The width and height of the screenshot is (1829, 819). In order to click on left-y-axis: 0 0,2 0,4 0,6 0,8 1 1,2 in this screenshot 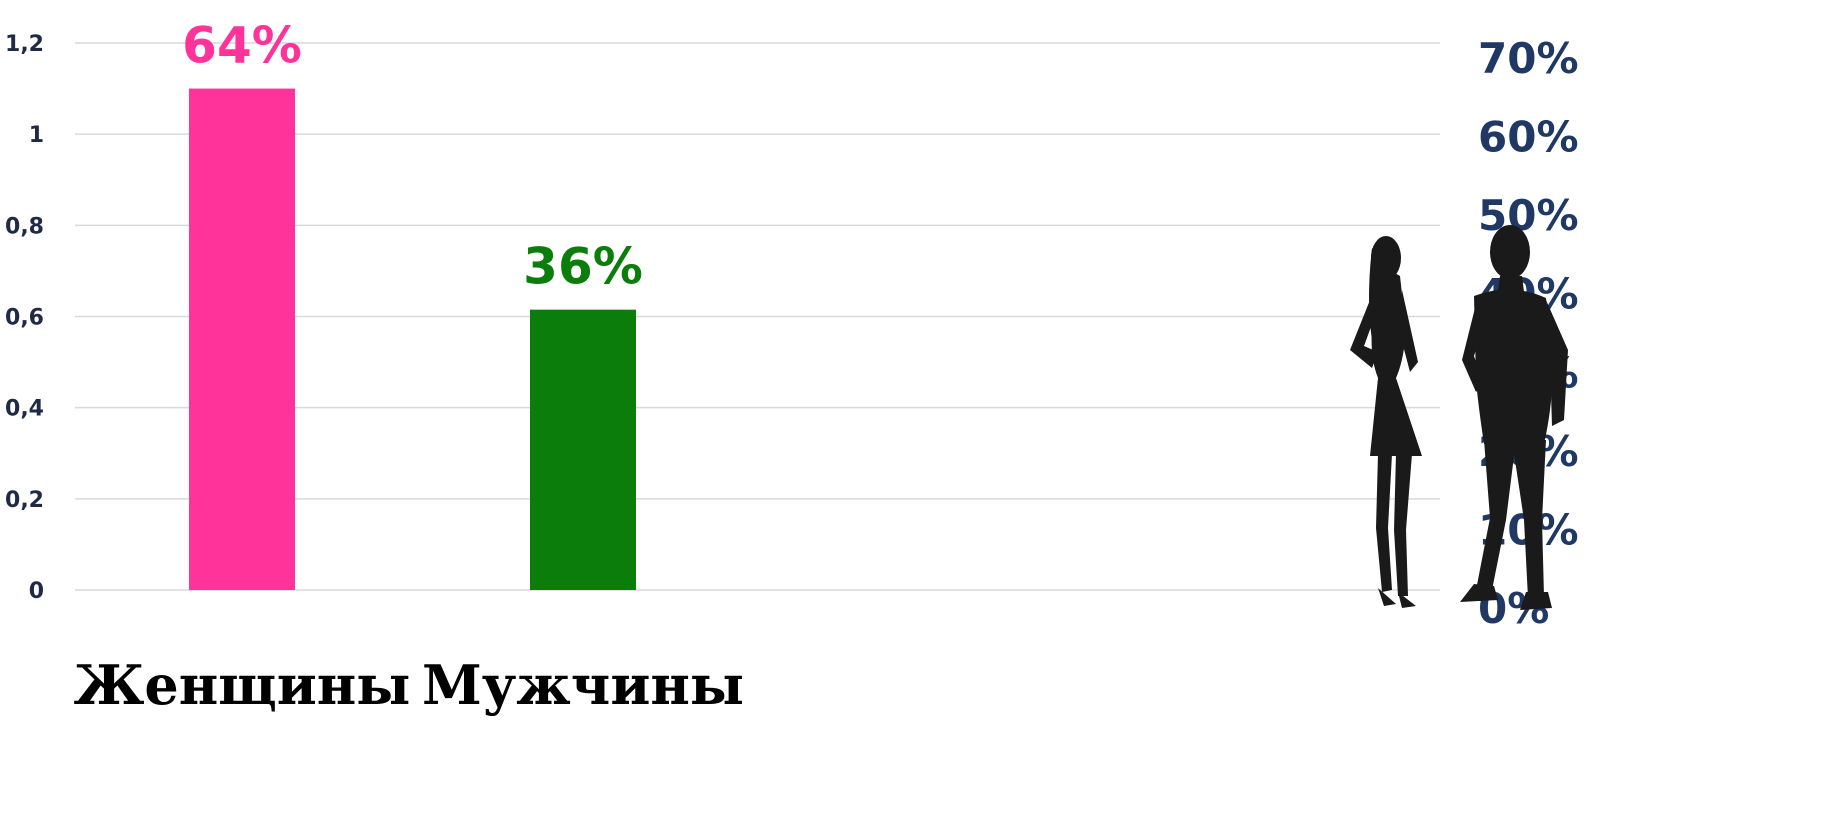, I will do `click(24, 318)`.